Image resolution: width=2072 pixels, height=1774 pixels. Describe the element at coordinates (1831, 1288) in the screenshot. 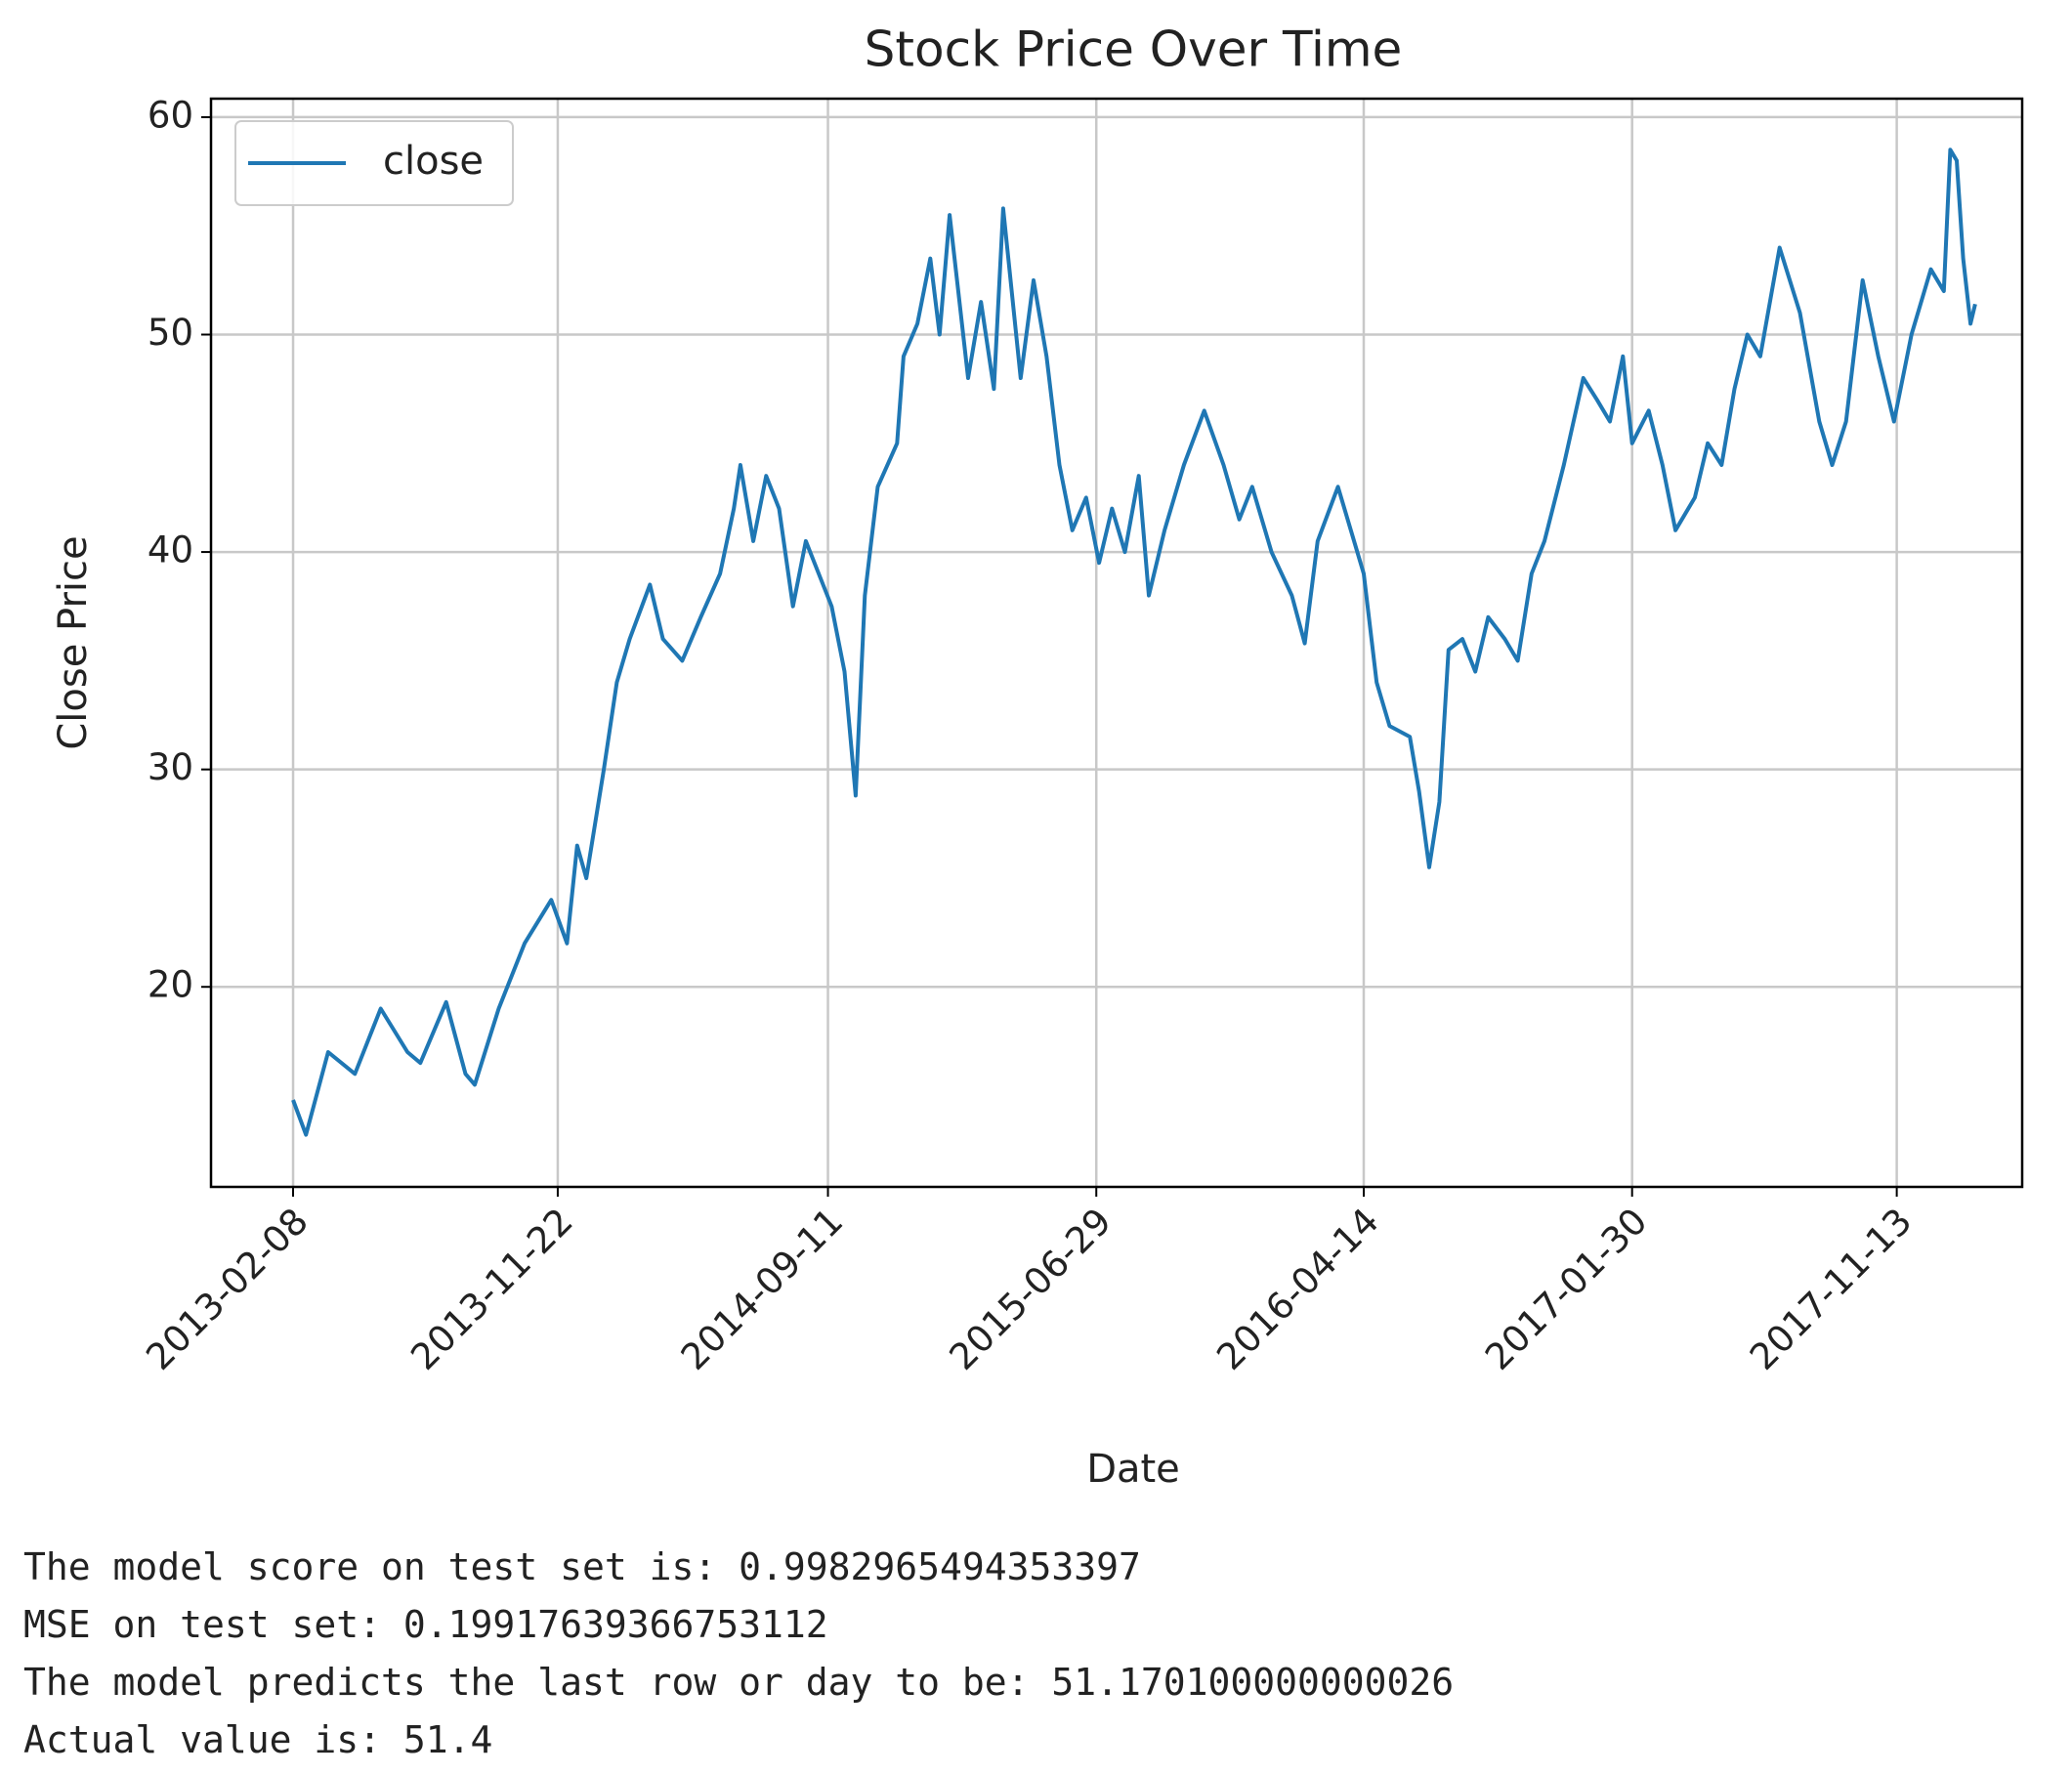

I see `x-tick-label: 2017-11-13` at that location.